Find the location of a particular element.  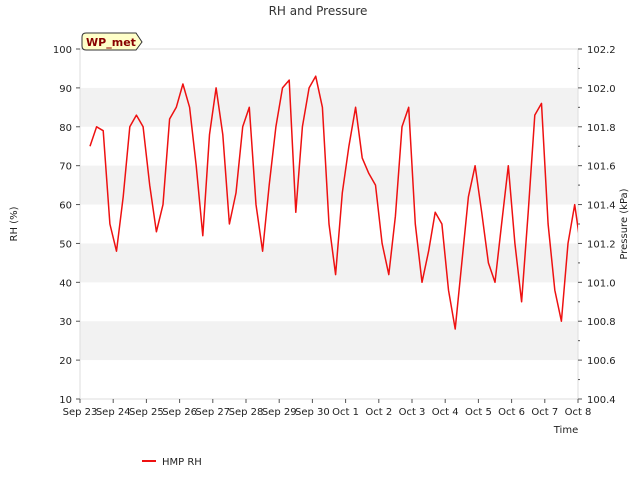

x-tick-label: Sep 29 is located at coordinates (279, 412).